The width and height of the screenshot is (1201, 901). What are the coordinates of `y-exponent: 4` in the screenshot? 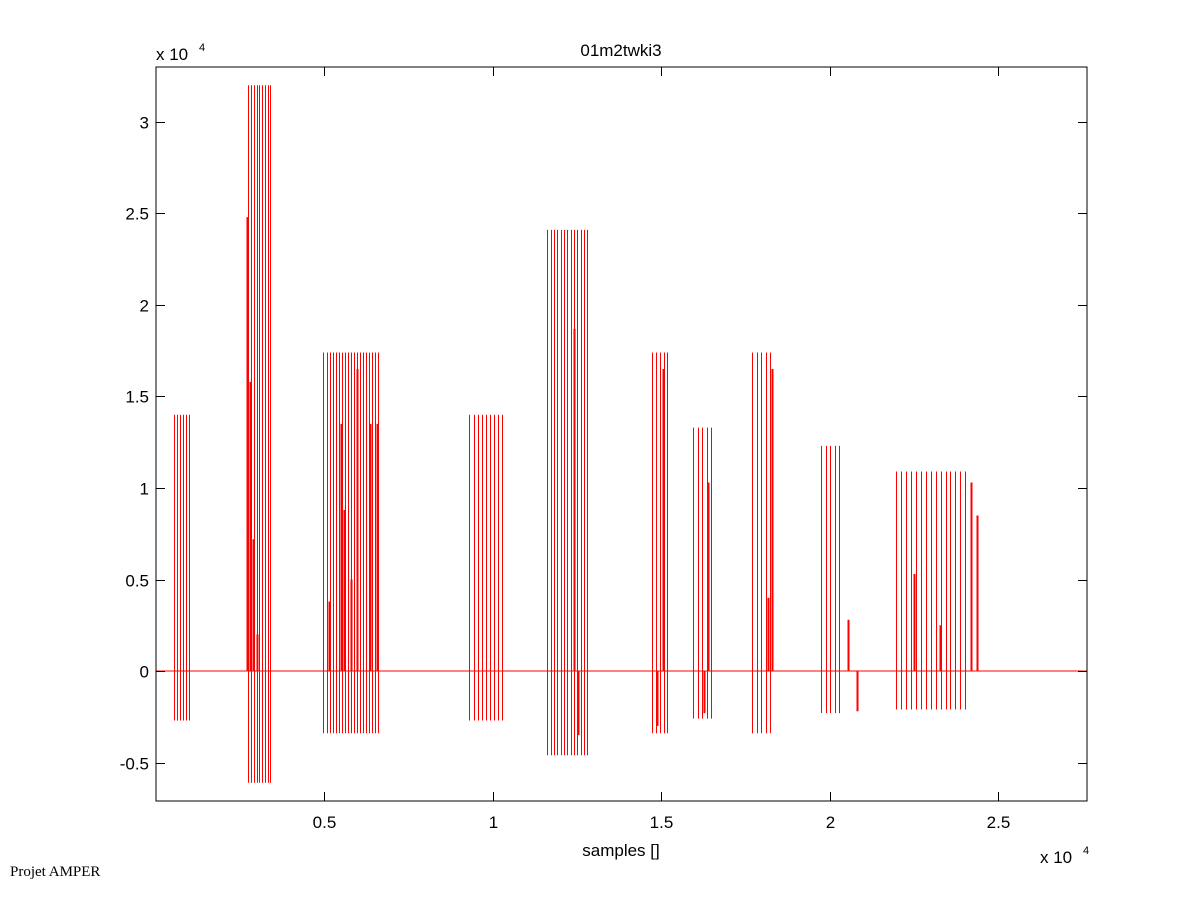 It's located at (202, 48).